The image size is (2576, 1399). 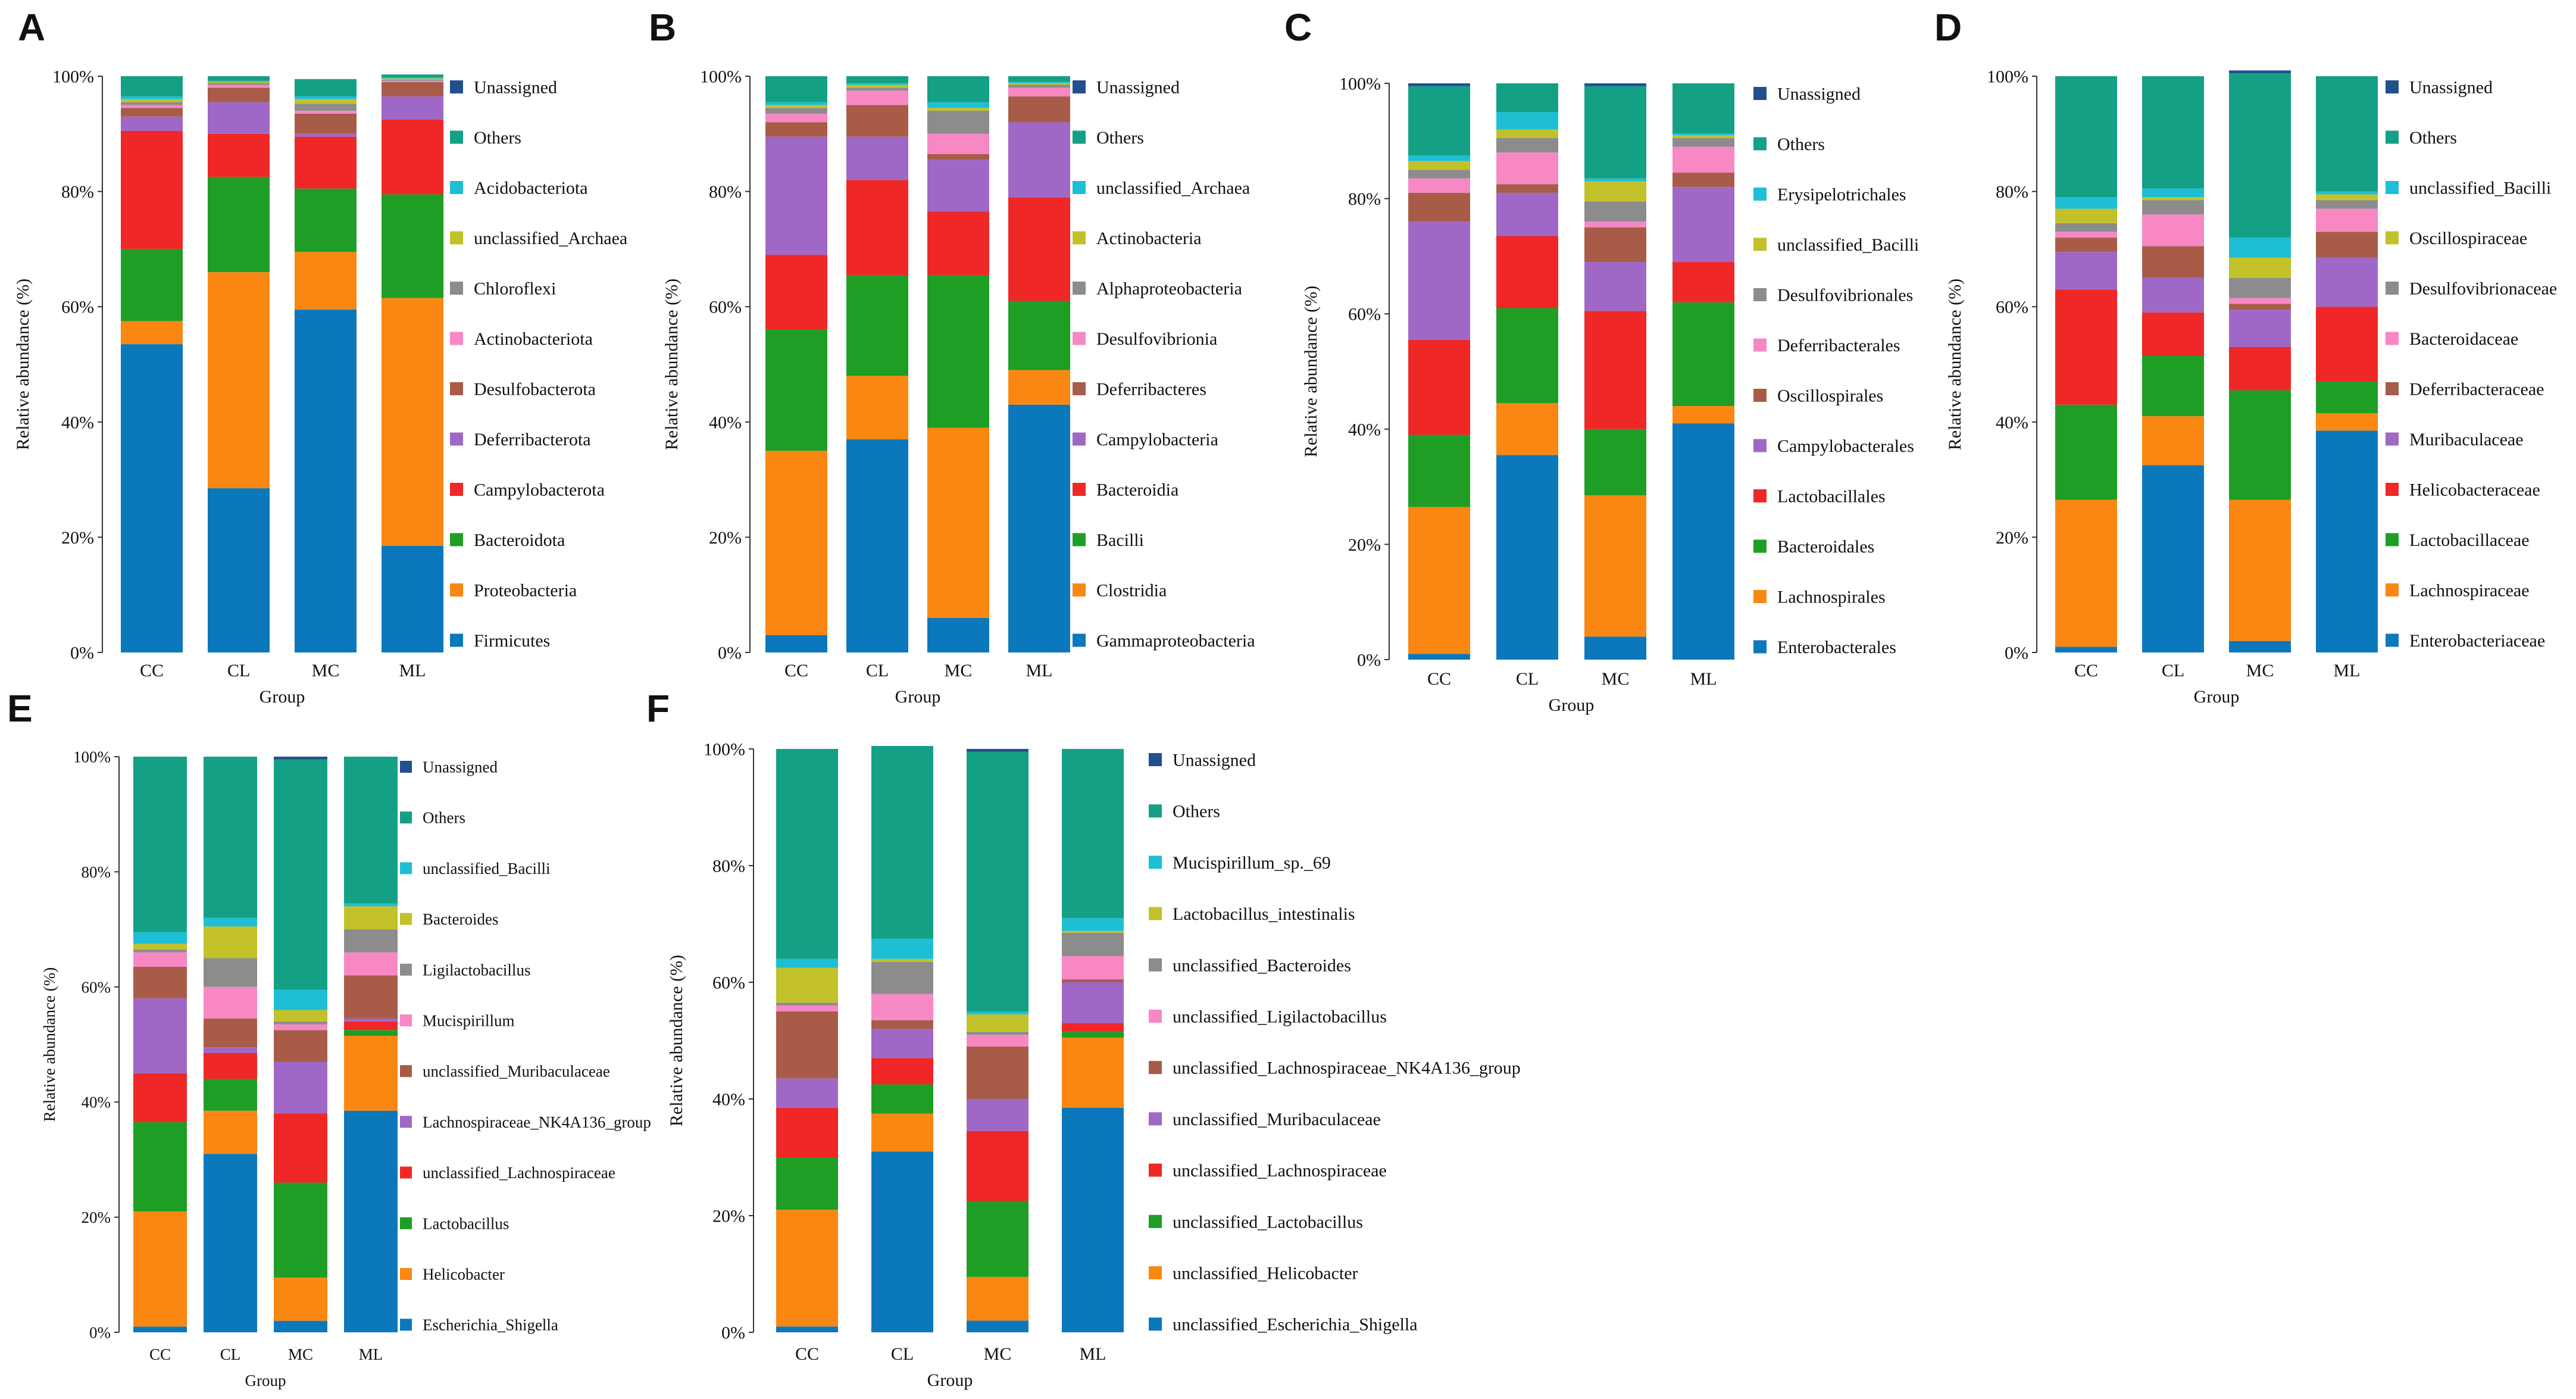 I want to click on y-tick-label: 80%, so click(x=96, y=872).